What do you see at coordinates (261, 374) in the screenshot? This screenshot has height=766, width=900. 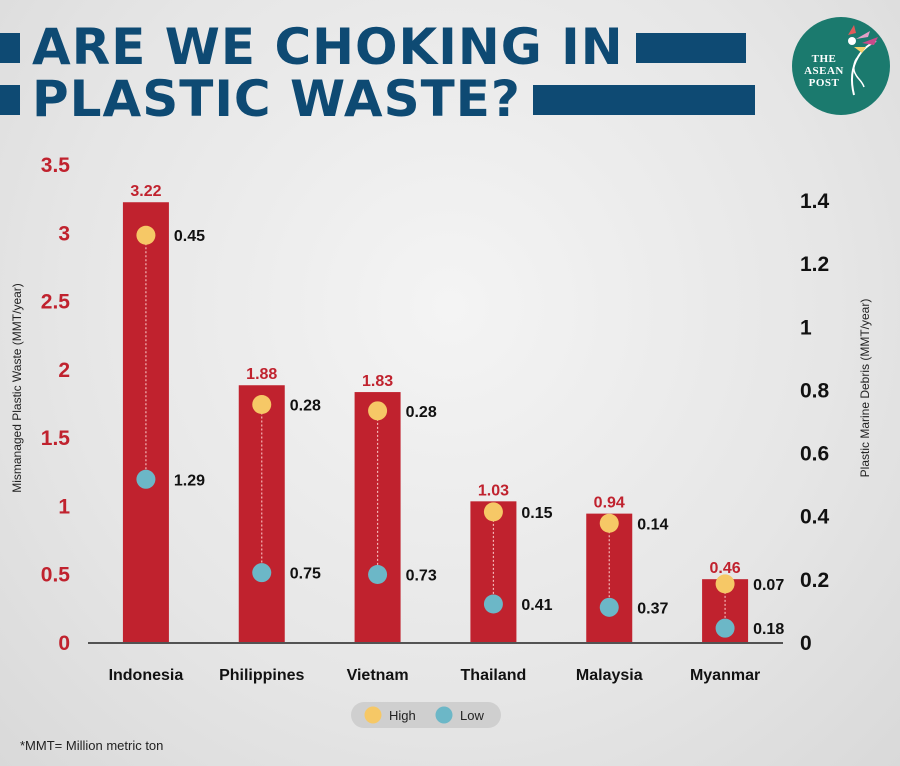 I see `bar-value-label: 1.88` at bounding box center [261, 374].